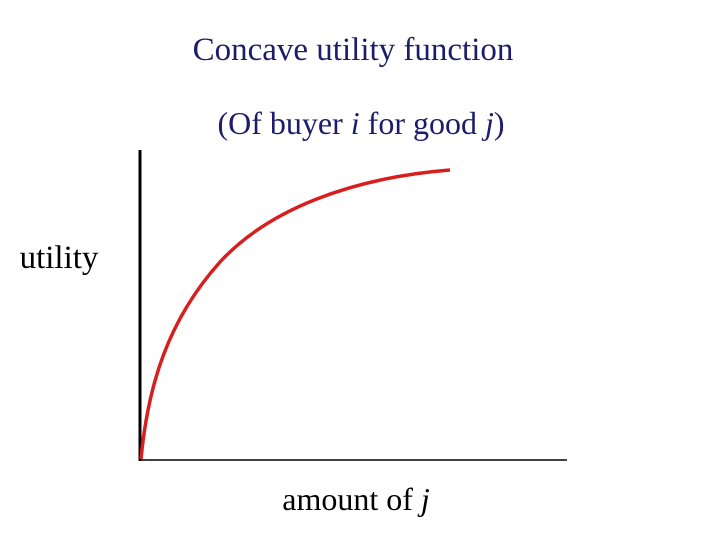 Image resolution: width=720 pixels, height=540 pixels. Describe the element at coordinates (499, 123) in the screenshot. I see `subtitle-part: )` at that location.